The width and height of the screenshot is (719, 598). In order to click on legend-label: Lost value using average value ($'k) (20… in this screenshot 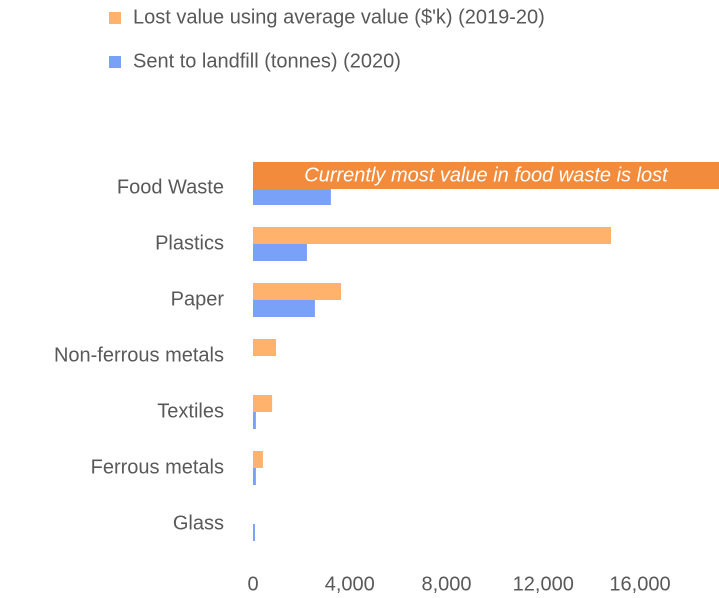, I will do `click(339, 17)`.